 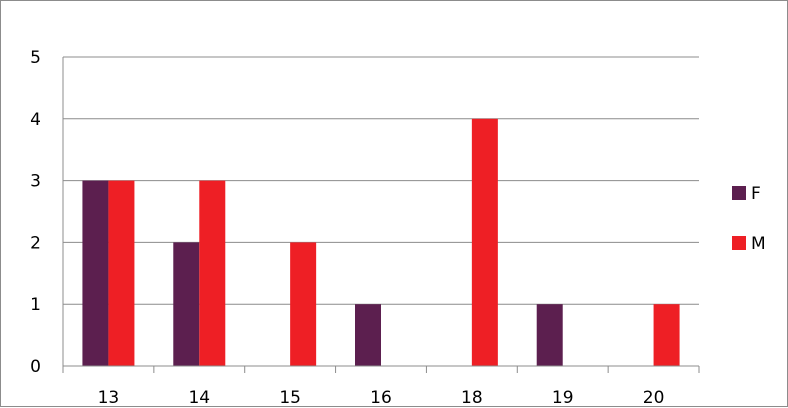 I want to click on x-tick-label: 19, so click(x=563, y=398).